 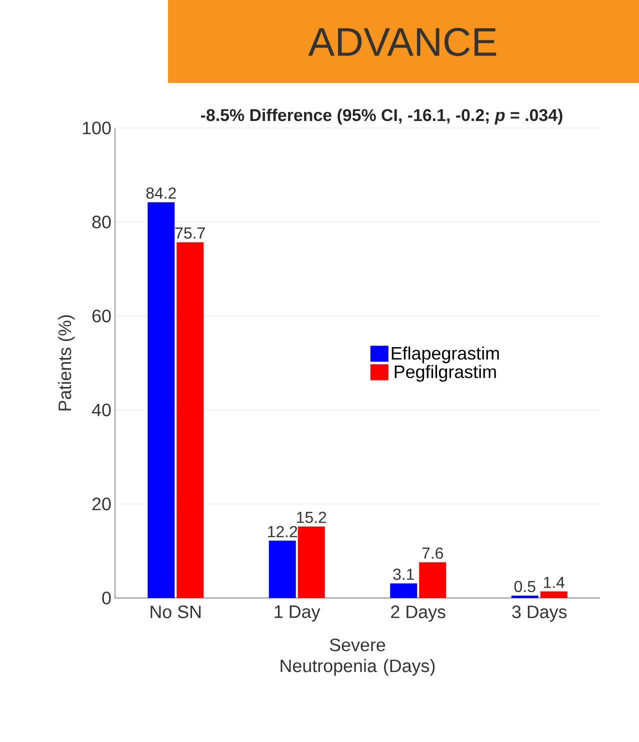 What do you see at coordinates (402, 42) in the screenshot?
I see `chart-title: ADVANCE` at bounding box center [402, 42].